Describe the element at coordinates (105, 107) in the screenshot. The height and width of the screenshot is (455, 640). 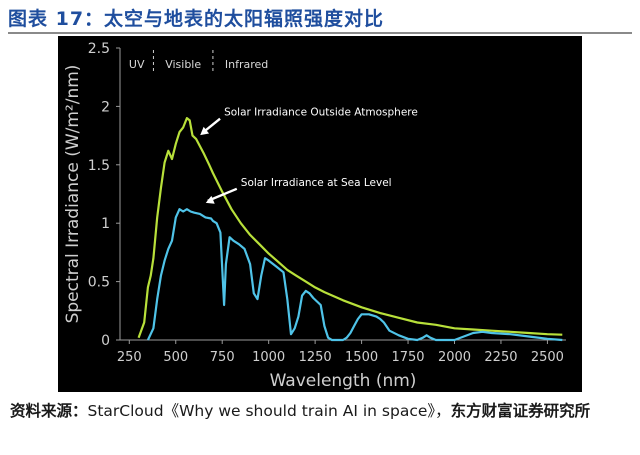
I see `y-tick-label: 2` at that location.